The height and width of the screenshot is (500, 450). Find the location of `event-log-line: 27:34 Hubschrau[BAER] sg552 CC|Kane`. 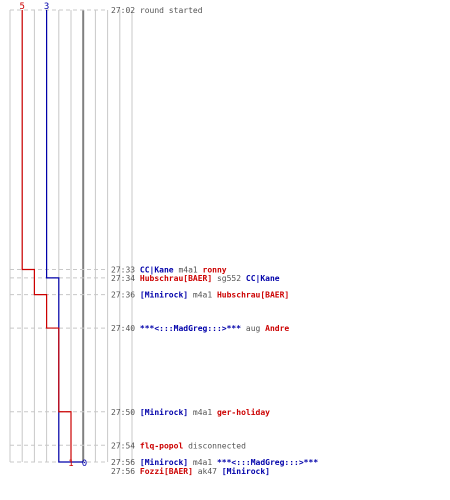

event-log-line: 27:34 Hubschrau[BAER] sg552 CC|Kane is located at coordinates (195, 278).